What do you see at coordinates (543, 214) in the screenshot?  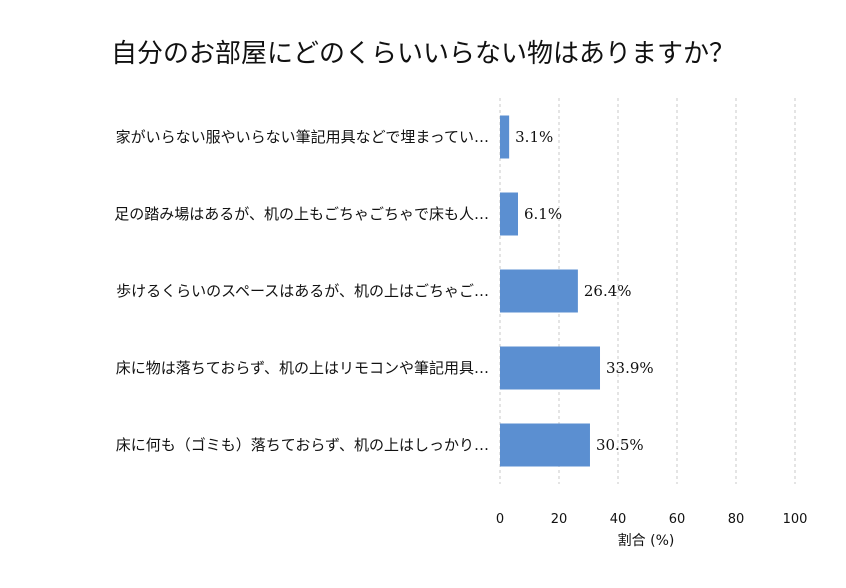 I see `data-label-2: 6.1%` at bounding box center [543, 214].